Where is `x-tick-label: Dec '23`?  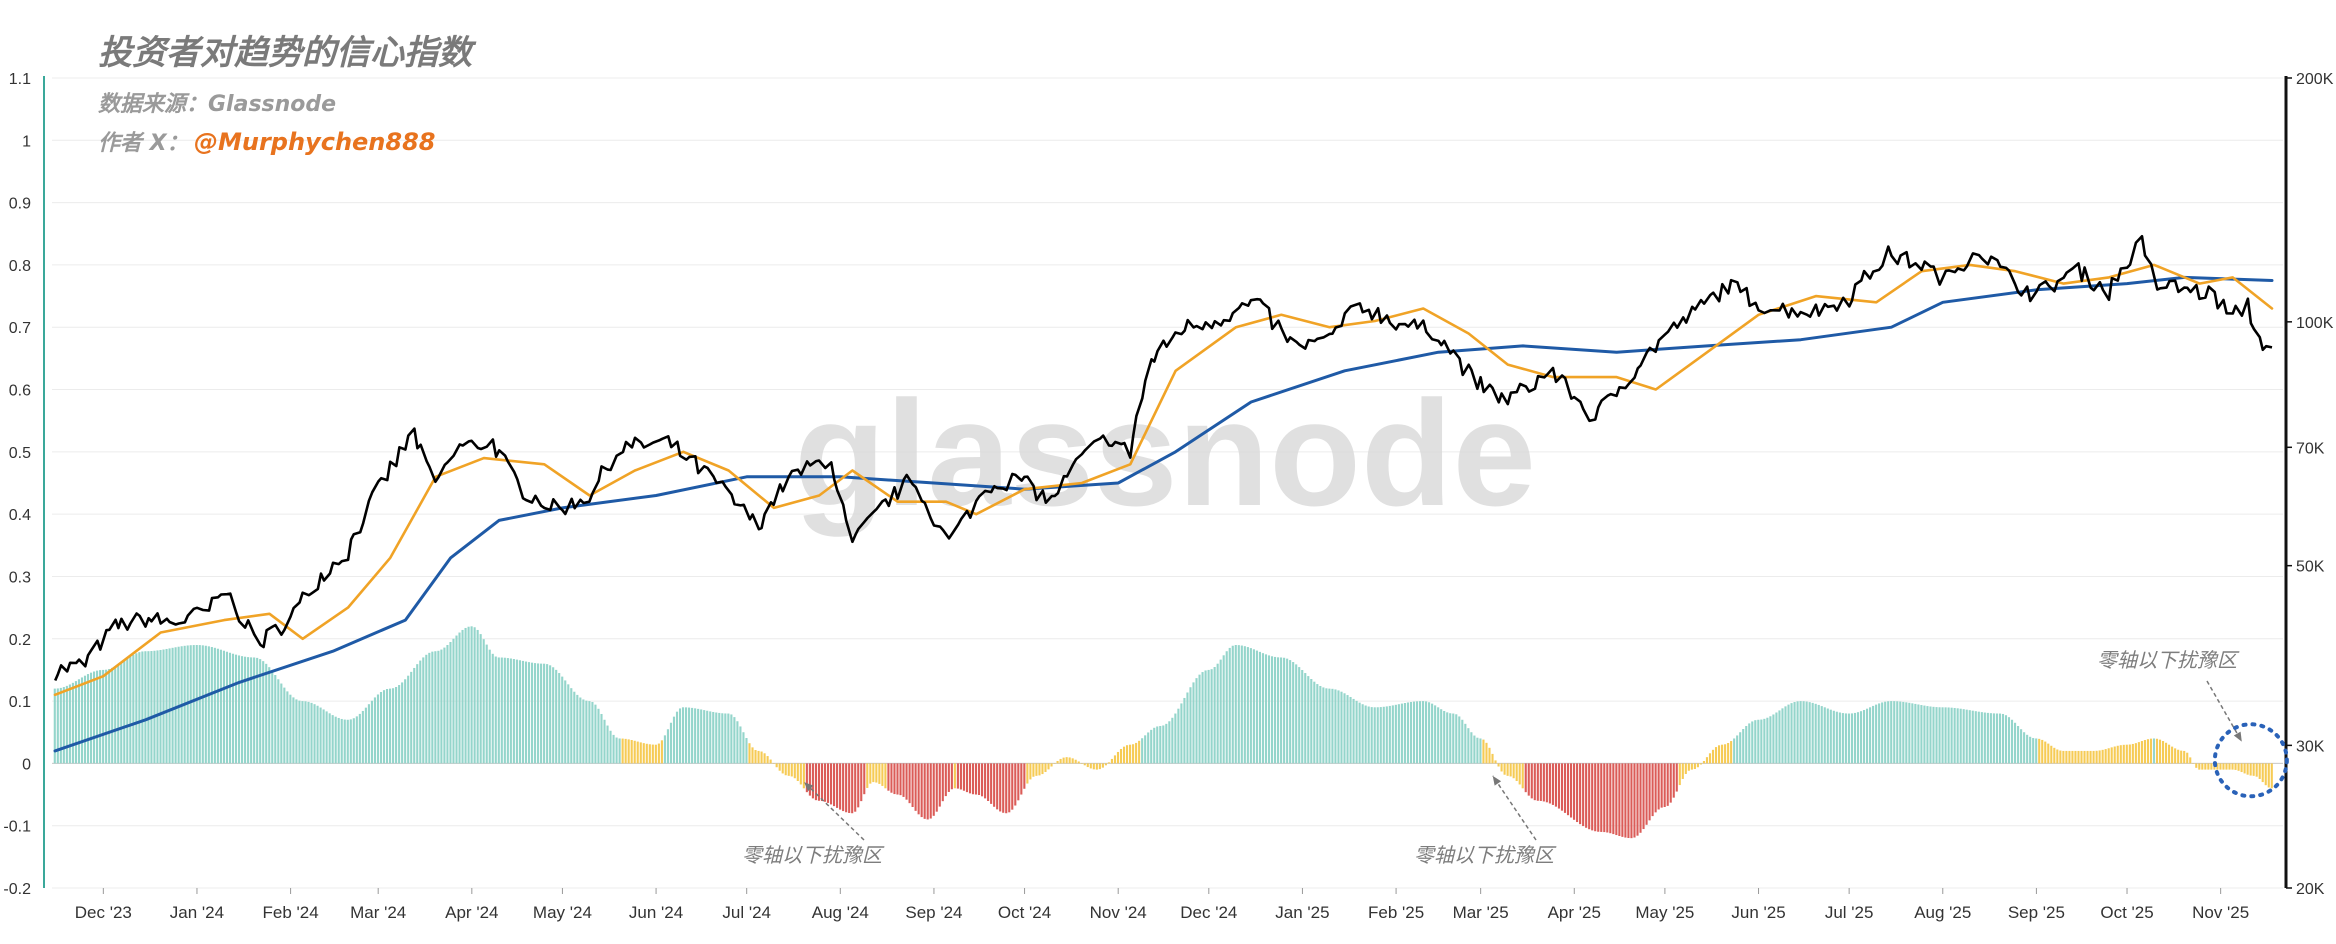
x-tick-label: Dec '23 is located at coordinates (103, 912).